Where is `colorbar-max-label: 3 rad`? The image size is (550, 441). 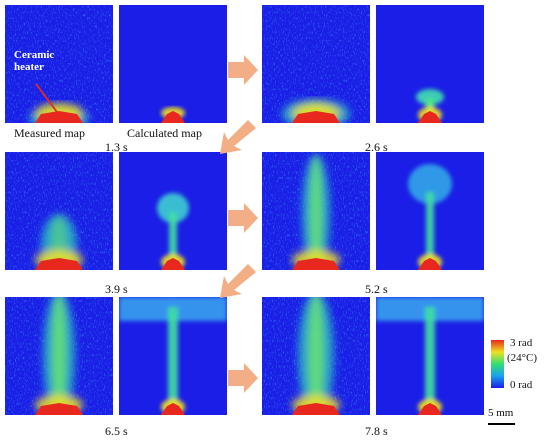 colorbar-max-label: 3 rad is located at coordinates (521, 343).